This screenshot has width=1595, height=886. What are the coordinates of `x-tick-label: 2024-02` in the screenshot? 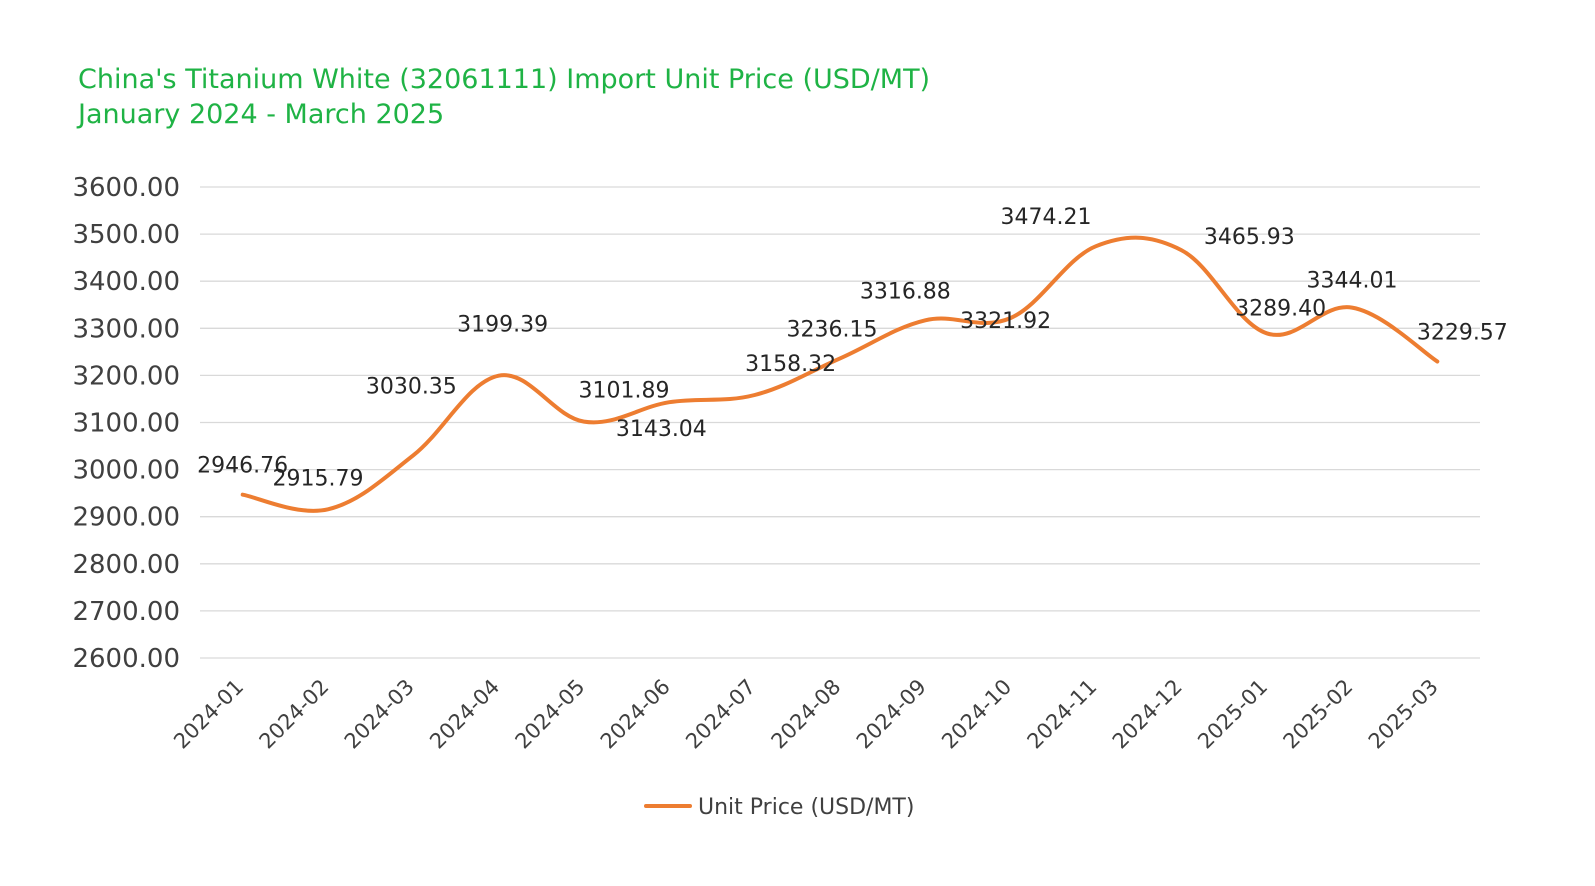 It's located at (294, 714).